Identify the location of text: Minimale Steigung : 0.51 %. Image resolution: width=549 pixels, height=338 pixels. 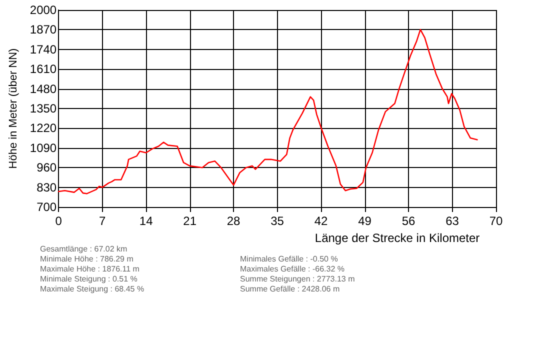
(89, 279).